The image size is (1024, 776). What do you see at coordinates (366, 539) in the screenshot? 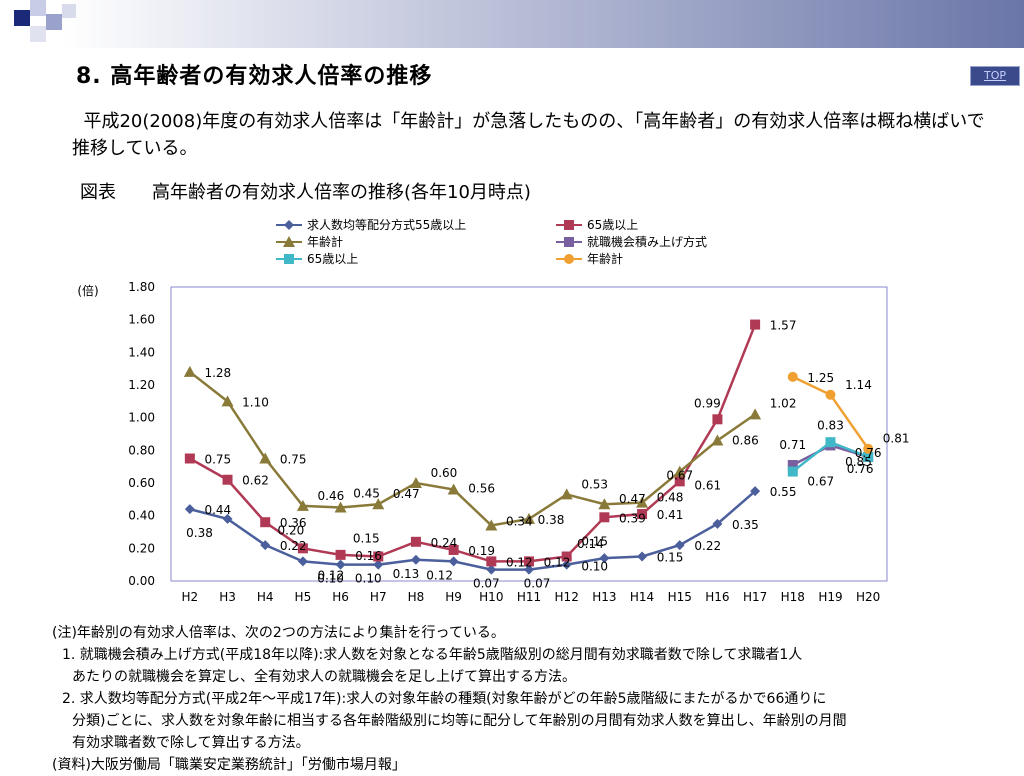
I see `data-label: 0.15` at bounding box center [366, 539].